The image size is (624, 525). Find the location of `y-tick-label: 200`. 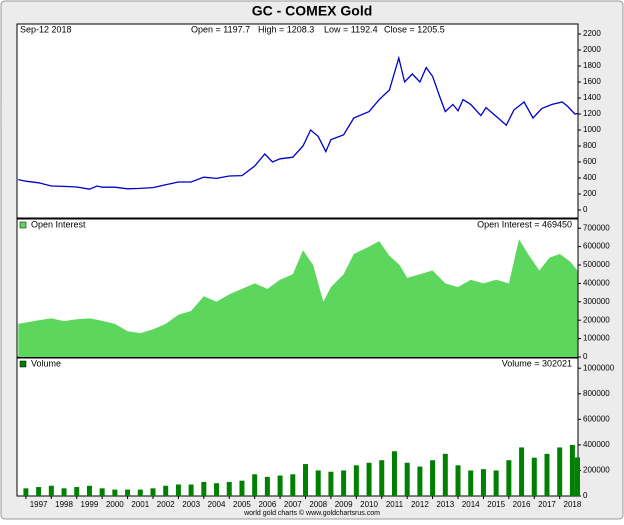

y-tick-label: 200 is located at coordinates (590, 193).